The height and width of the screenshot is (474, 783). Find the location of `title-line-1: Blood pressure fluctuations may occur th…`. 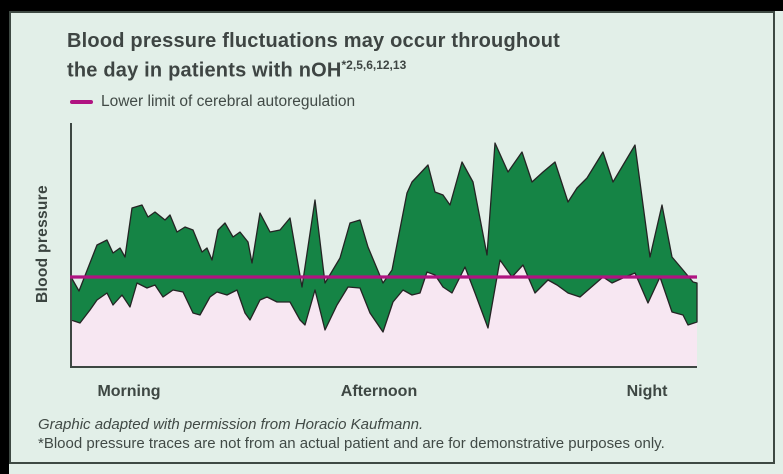

title-line-1: Blood pressure fluctuations may occur th… is located at coordinates (313, 41).